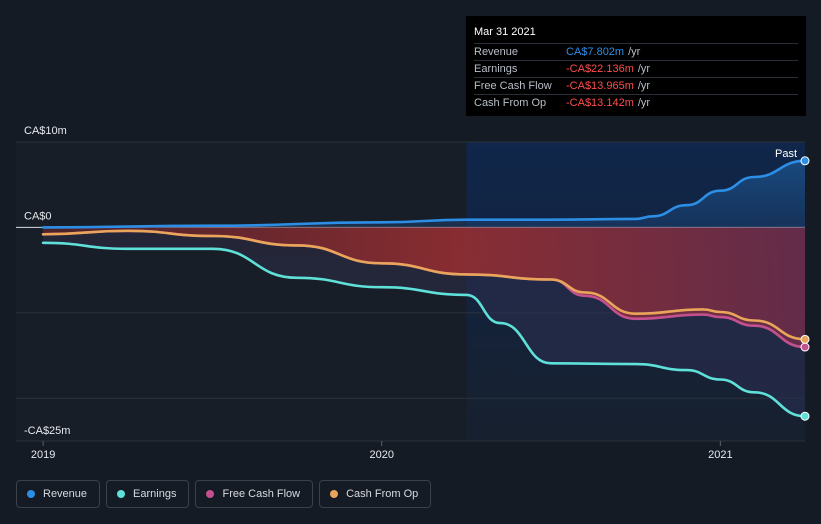 The height and width of the screenshot is (524, 821). Describe the element at coordinates (636, 85) in the screenshot. I see `tooltip-row-free-cash-flow: Free Cash Flow -CA$13.965m /yr` at that location.